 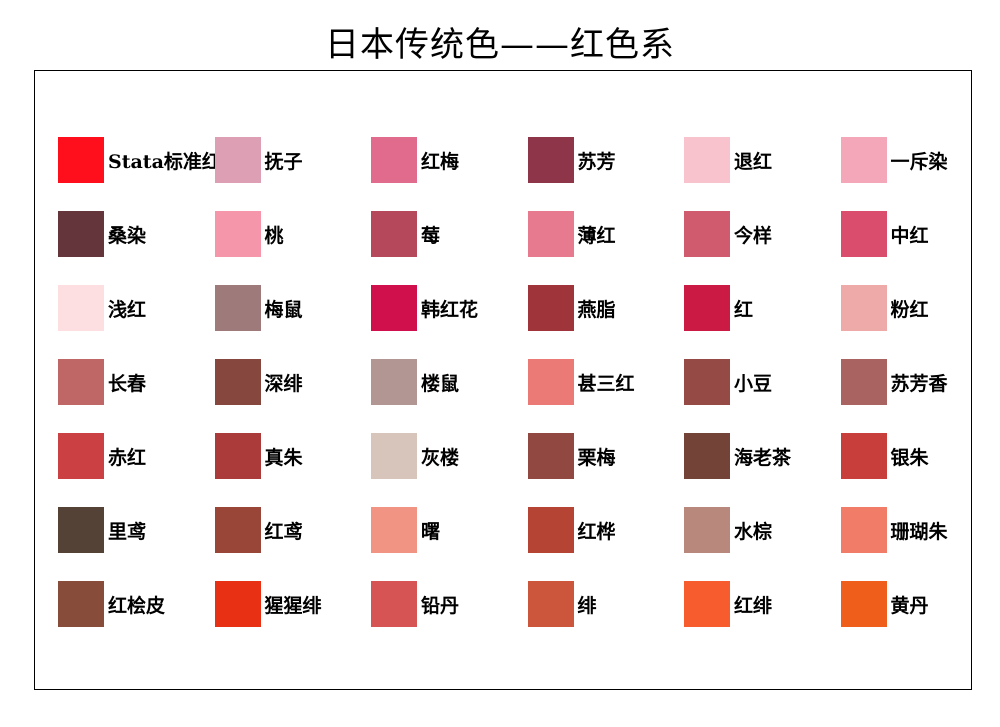 I want to click on color-swatch-label: 赤红, so click(x=127, y=457).